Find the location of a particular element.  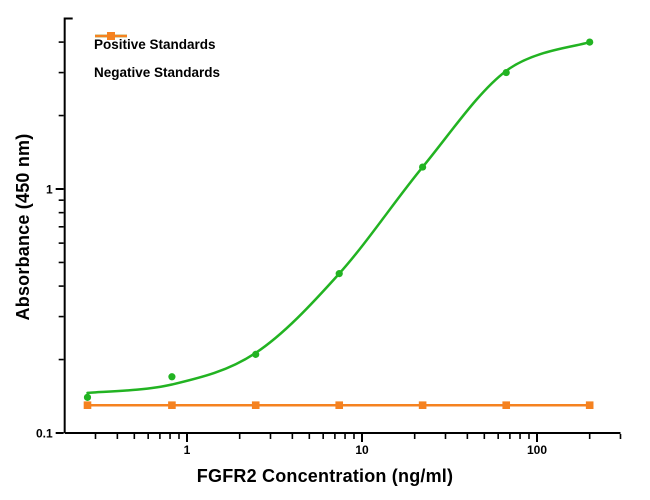

legend-label-positive-standards: Positive Standards is located at coordinates (155, 44).